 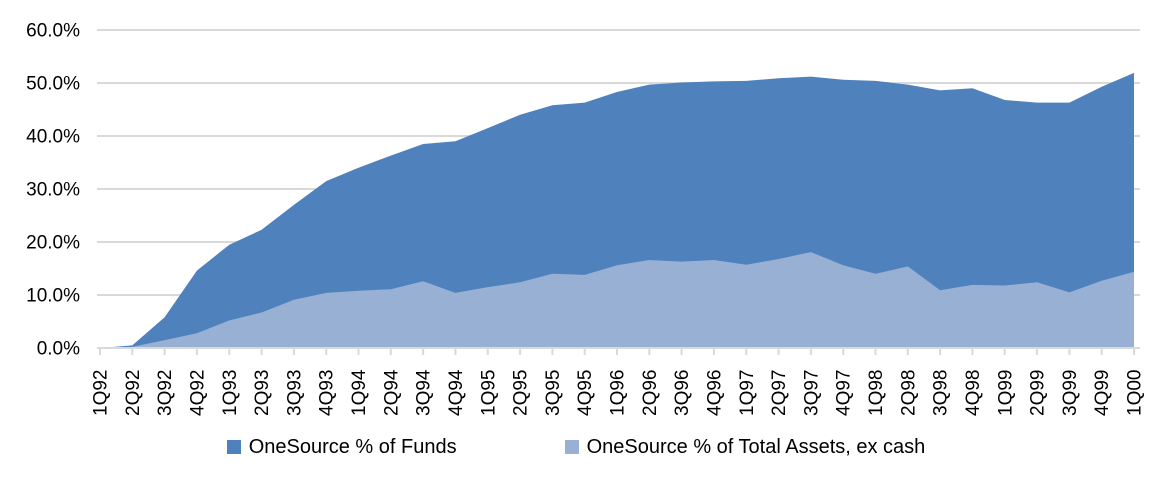 What do you see at coordinates (756, 447) in the screenshot?
I see `legend-label-assets: OneSource % of Total Assets, ex cash` at bounding box center [756, 447].